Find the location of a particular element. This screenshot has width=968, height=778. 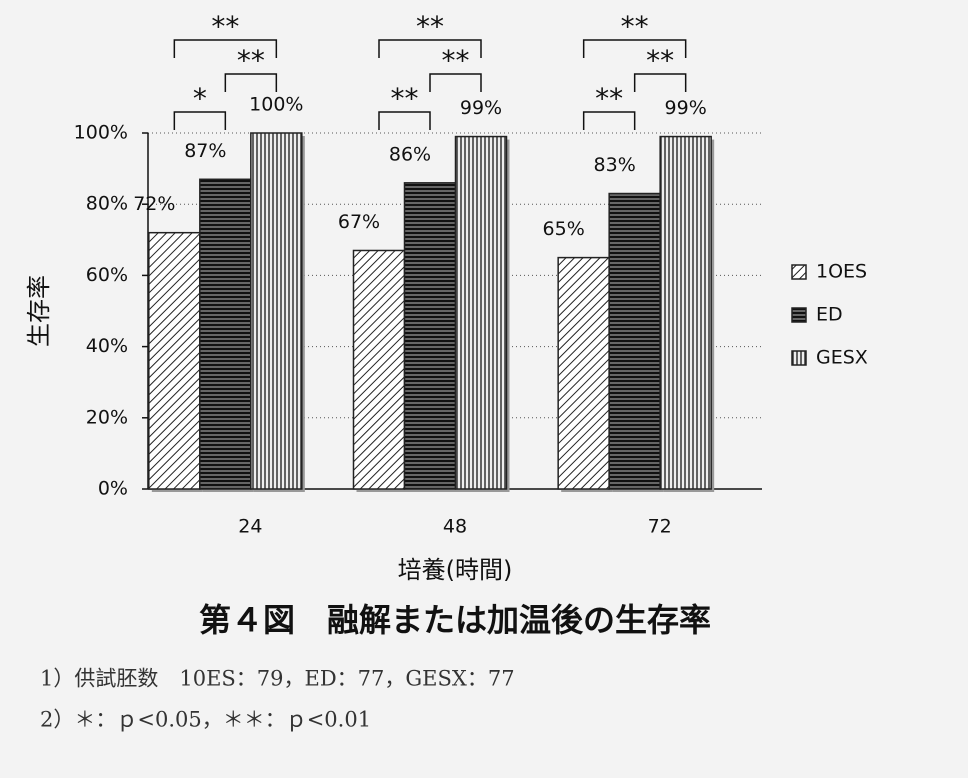

legend-label: ED is located at coordinates (829, 315).